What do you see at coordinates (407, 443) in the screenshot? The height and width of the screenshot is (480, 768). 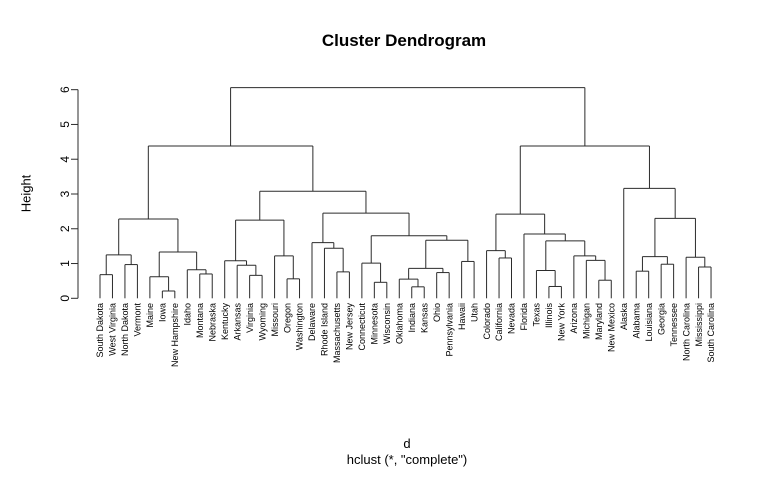 I see `x-axis-title: d` at bounding box center [407, 443].